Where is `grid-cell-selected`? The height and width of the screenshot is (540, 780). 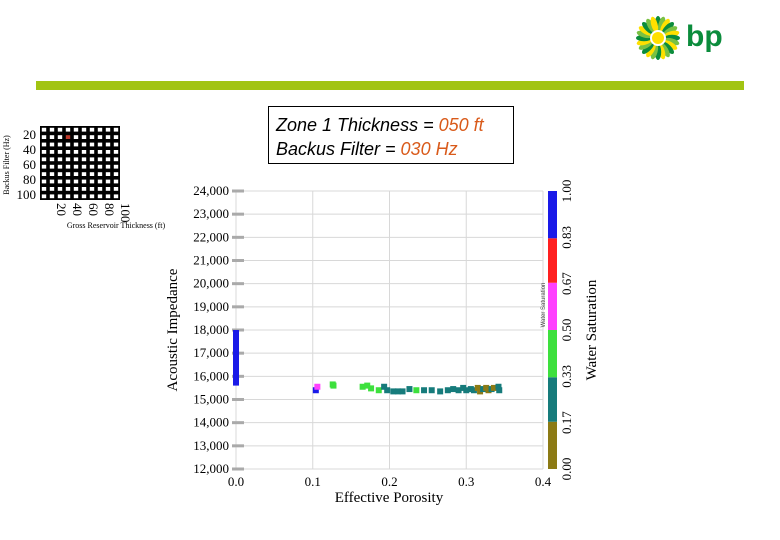
grid-cell-selected is located at coordinates (68, 137).